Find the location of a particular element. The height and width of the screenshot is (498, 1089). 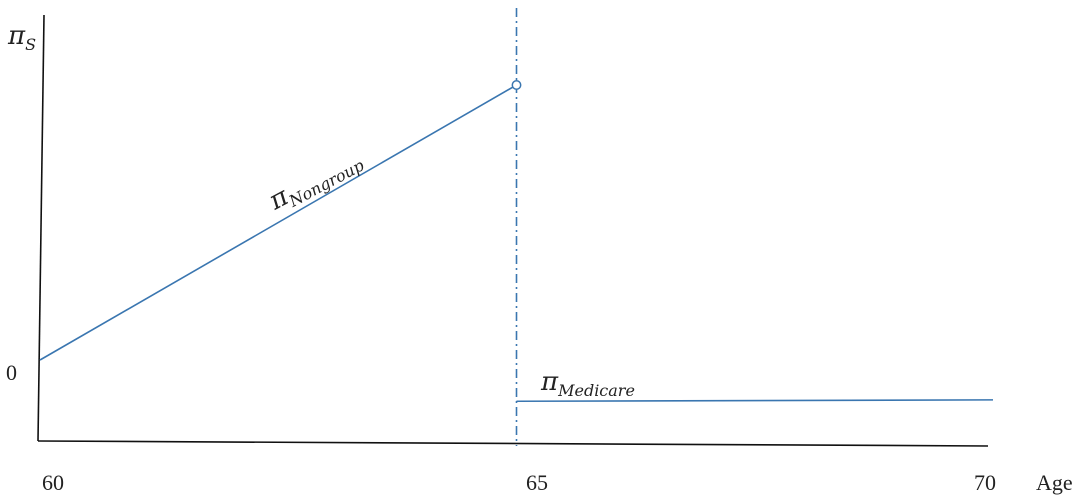

y-axis-label: πS is located at coordinates (21, 37).